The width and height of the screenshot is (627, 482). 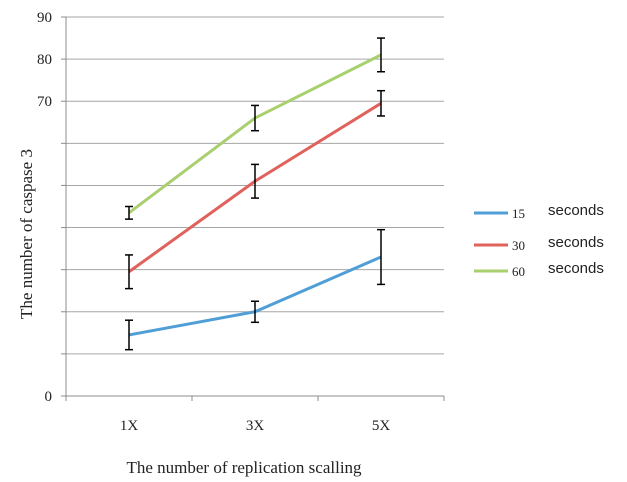 I want to click on x-tick-label: 3X, so click(x=255, y=426).